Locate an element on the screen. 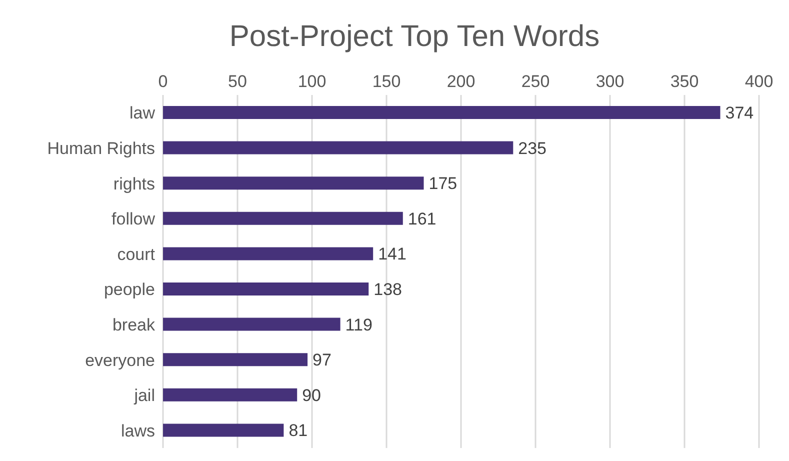  data-label: 138 is located at coordinates (388, 290).